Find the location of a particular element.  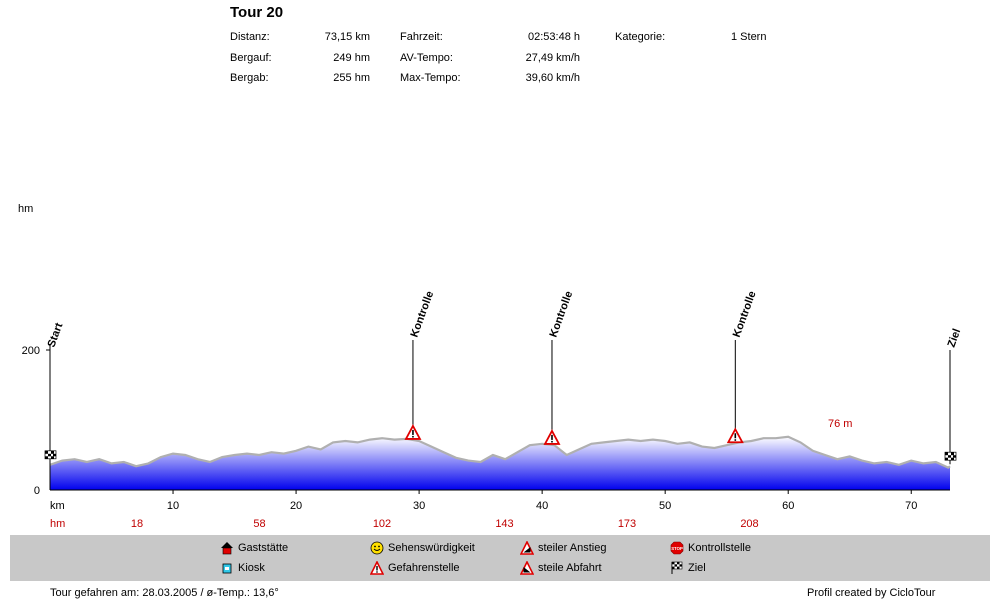

stat-label-distanz: Distanz: is located at coordinates (250, 37).